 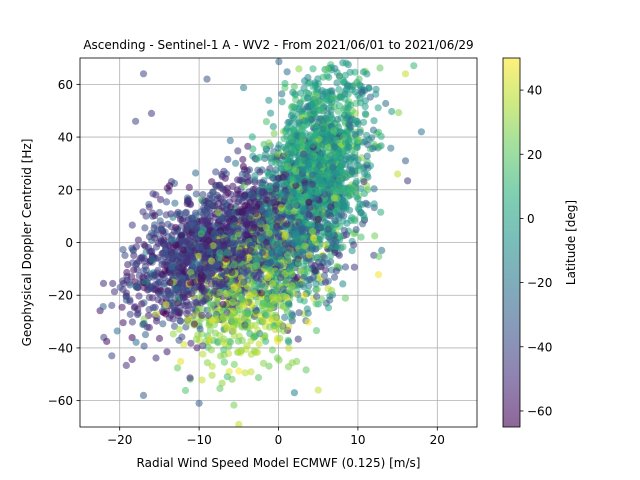 I want to click on colorbar-ticks: −60 −40 −20 0 20 40, so click(x=536, y=251).